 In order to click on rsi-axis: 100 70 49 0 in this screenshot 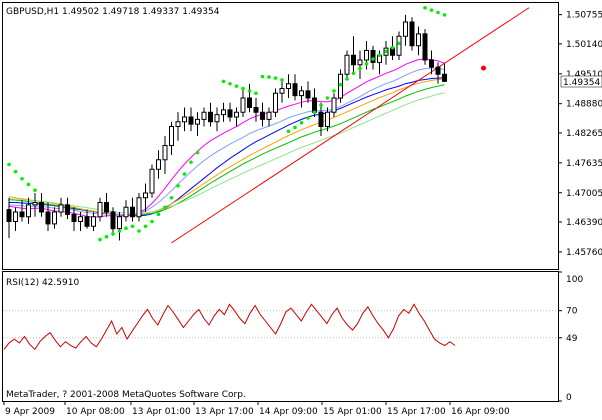, I will do `click(570, 337)`.